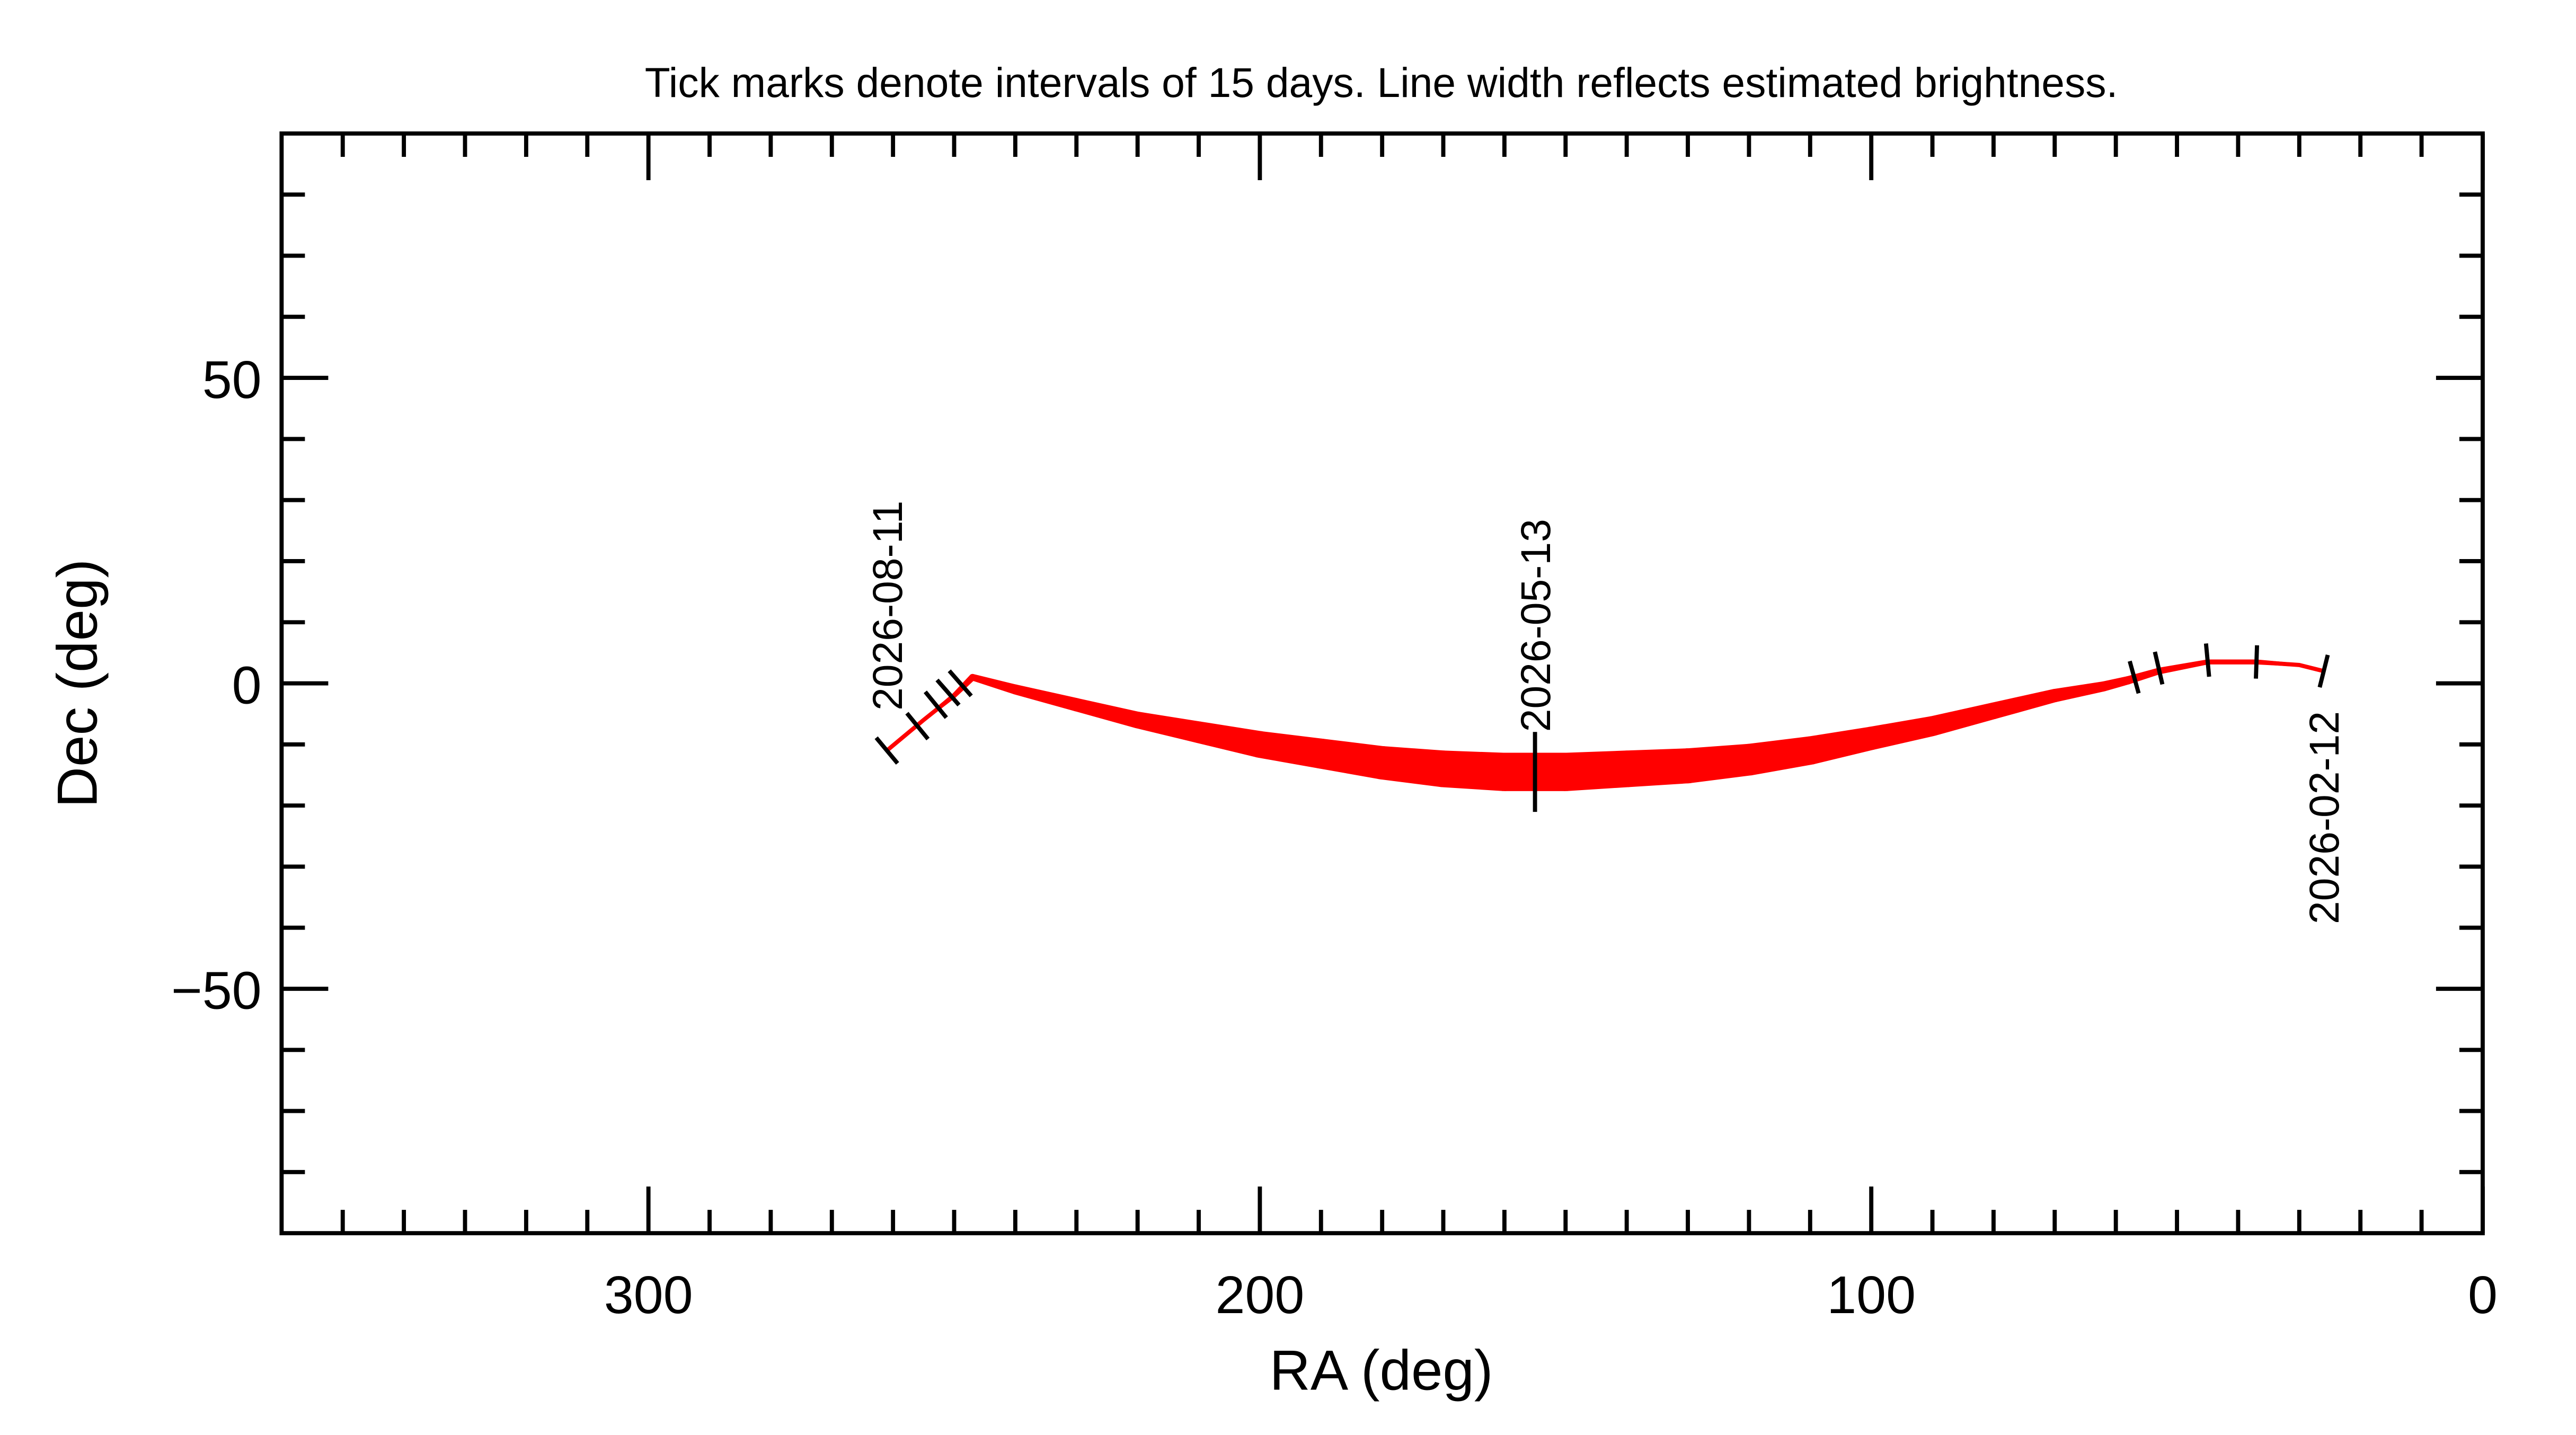 This screenshot has width=2576, height=1435. Describe the element at coordinates (648, 1295) in the screenshot. I see `x-tick-label: 300` at that location.